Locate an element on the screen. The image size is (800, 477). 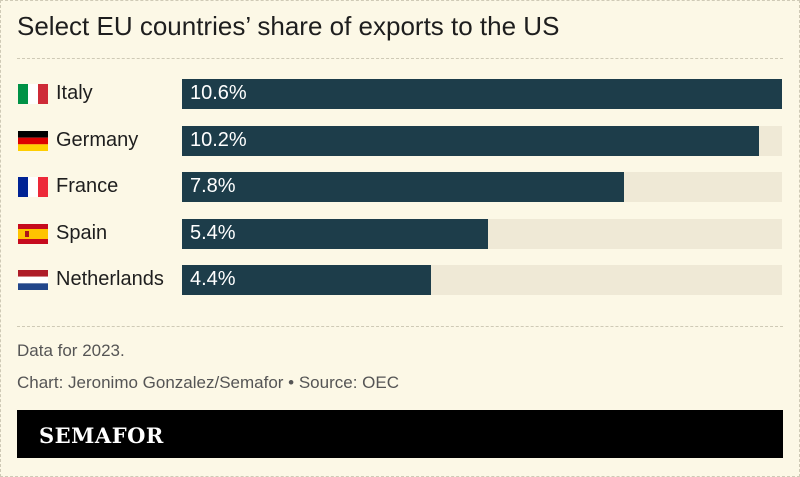
country-label-italy: Italy is located at coordinates (74, 93).